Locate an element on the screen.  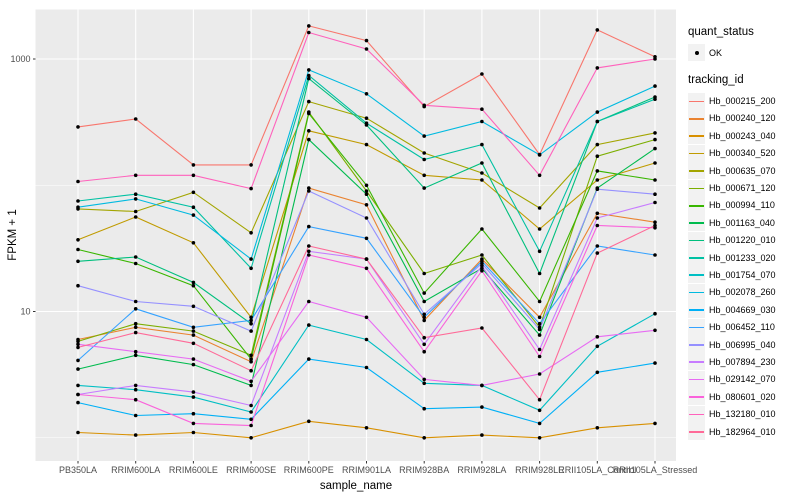
legend-item-Hb_029142_070: Hb_029142_070 is located at coordinates (743, 379).